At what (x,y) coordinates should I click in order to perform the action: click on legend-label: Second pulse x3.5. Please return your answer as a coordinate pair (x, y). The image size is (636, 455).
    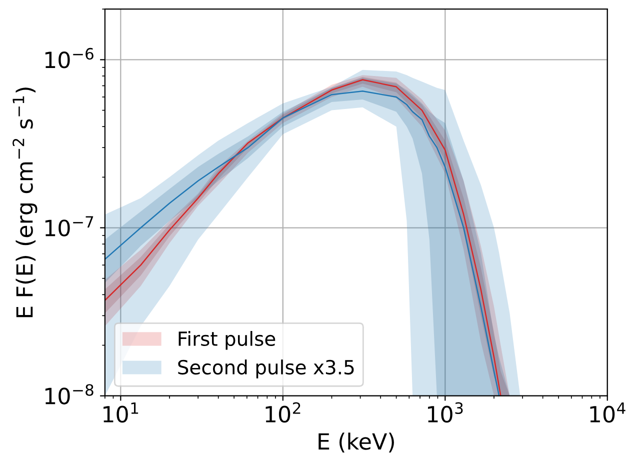
    Looking at the image, I should click on (266, 369).